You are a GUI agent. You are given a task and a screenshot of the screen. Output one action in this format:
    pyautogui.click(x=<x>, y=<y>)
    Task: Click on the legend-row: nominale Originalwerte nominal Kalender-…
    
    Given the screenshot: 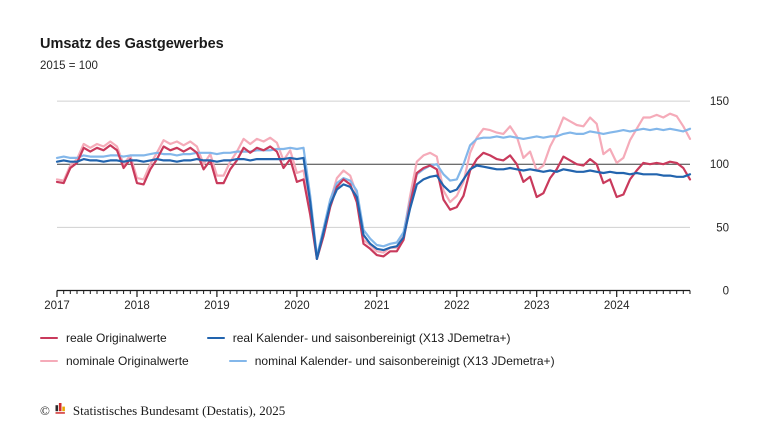 What is the action you would take?
    pyautogui.click(x=297, y=361)
    